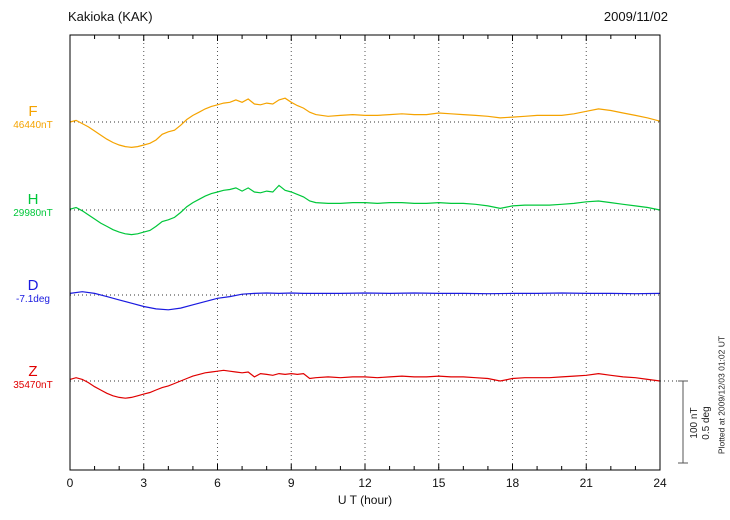 This screenshot has width=730, height=520. What do you see at coordinates (110, 16) in the screenshot?
I see `station-title: Kakioka (KAK)` at bounding box center [110, 16].